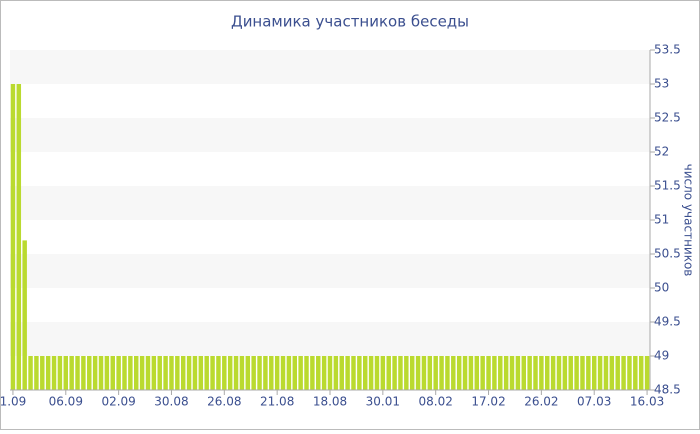 The image size is (700, 434). I want to click on x-tick-label: 17.02, so click(488, 402).